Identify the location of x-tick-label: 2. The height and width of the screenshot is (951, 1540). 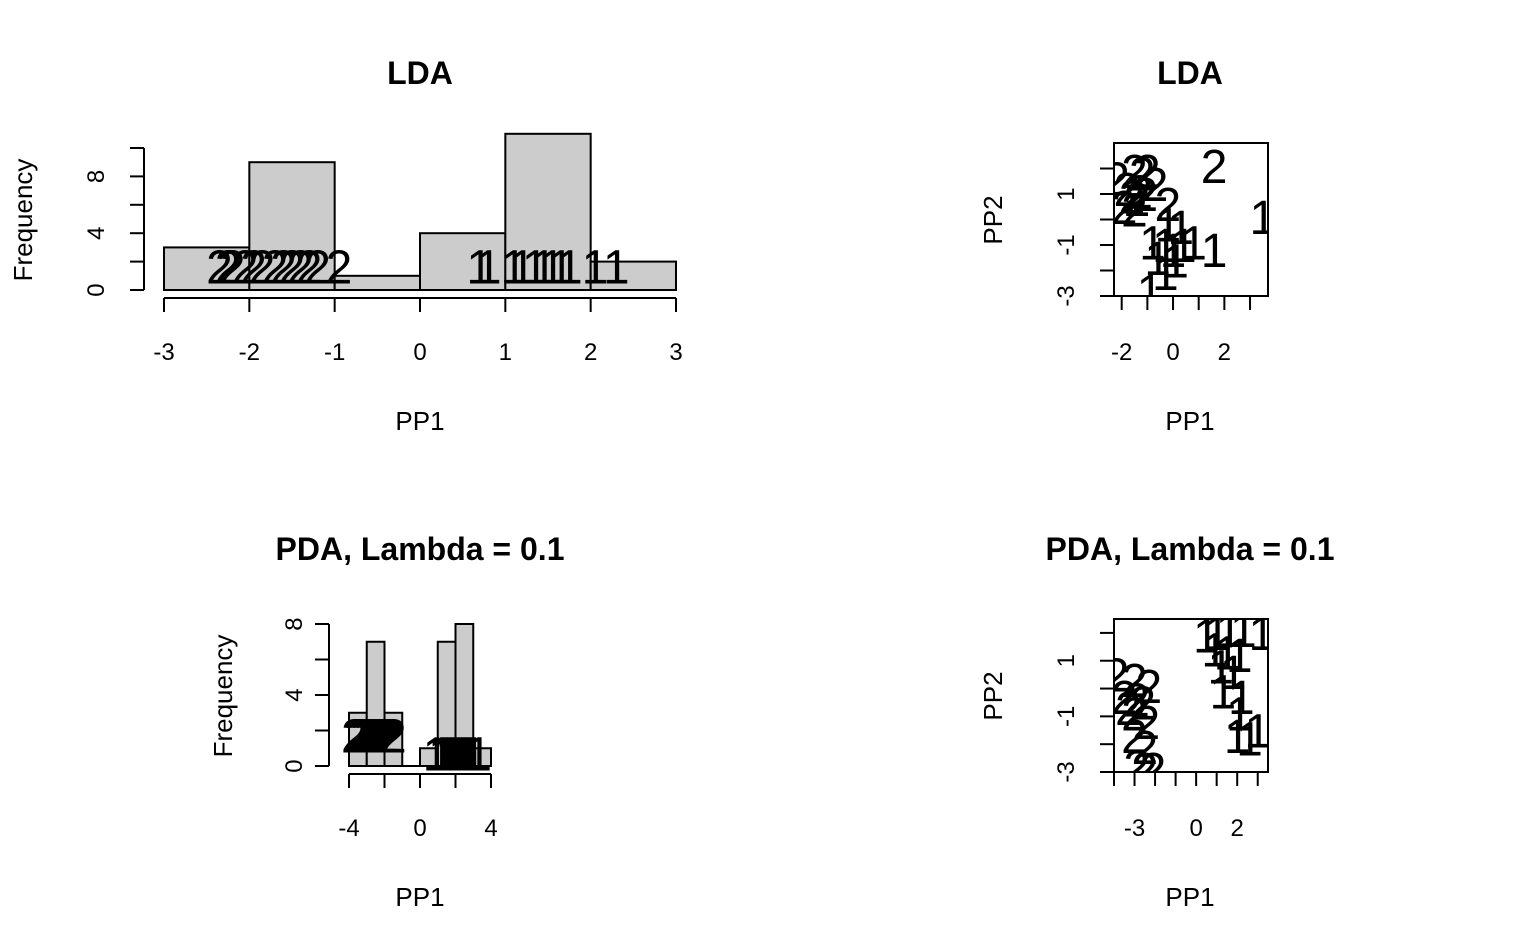
(1237, 828).